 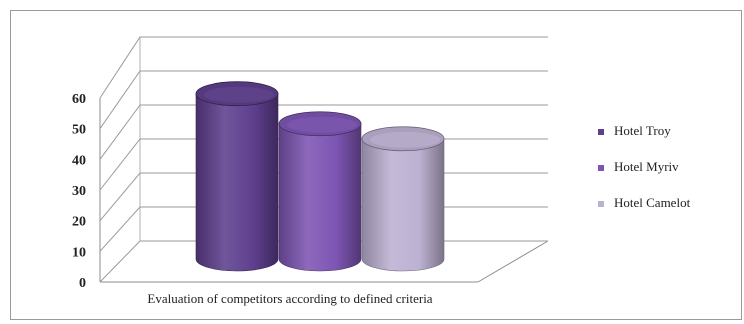 I want to click on legend-item: Hotel Troy, so click(x=634, y=130).